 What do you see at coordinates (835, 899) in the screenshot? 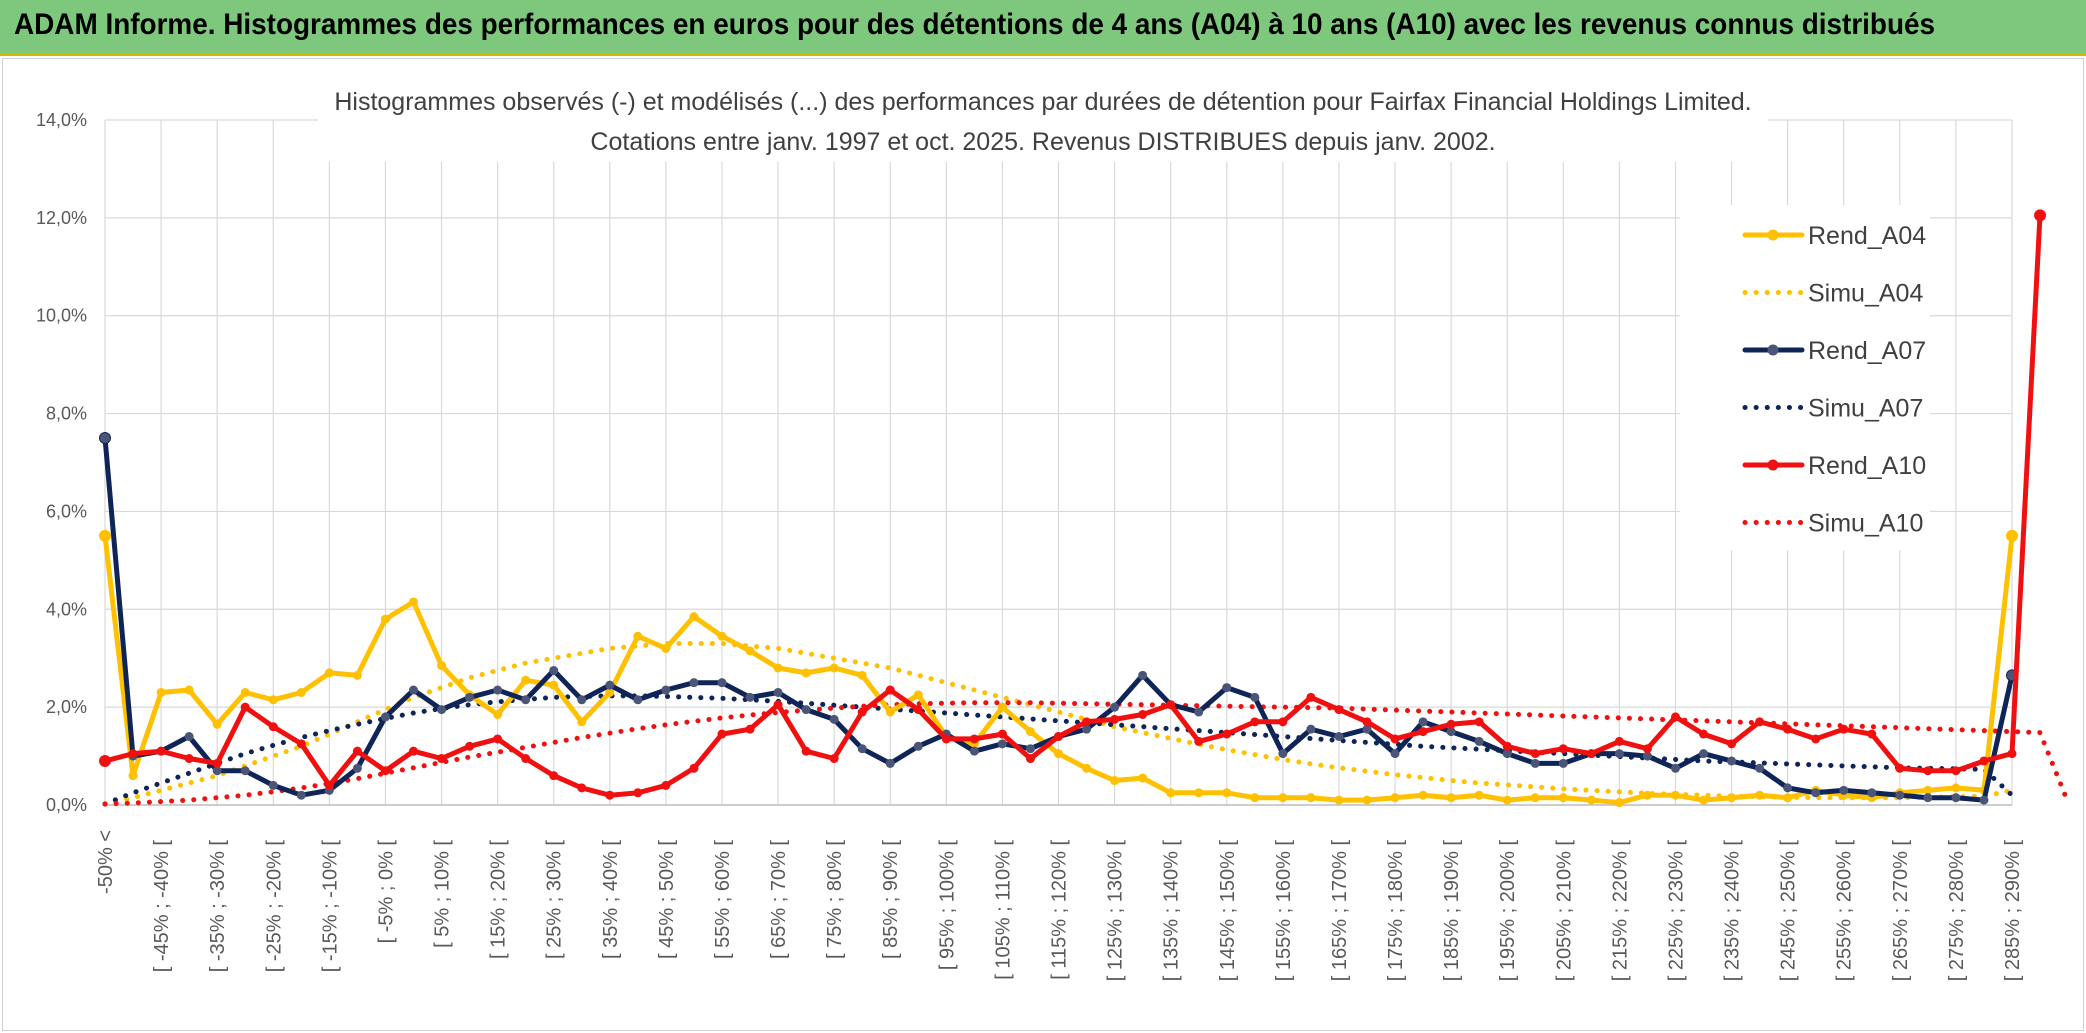
I see `x-tick-label: [ 75% ; 80% [` at bounding box center [835, 899].